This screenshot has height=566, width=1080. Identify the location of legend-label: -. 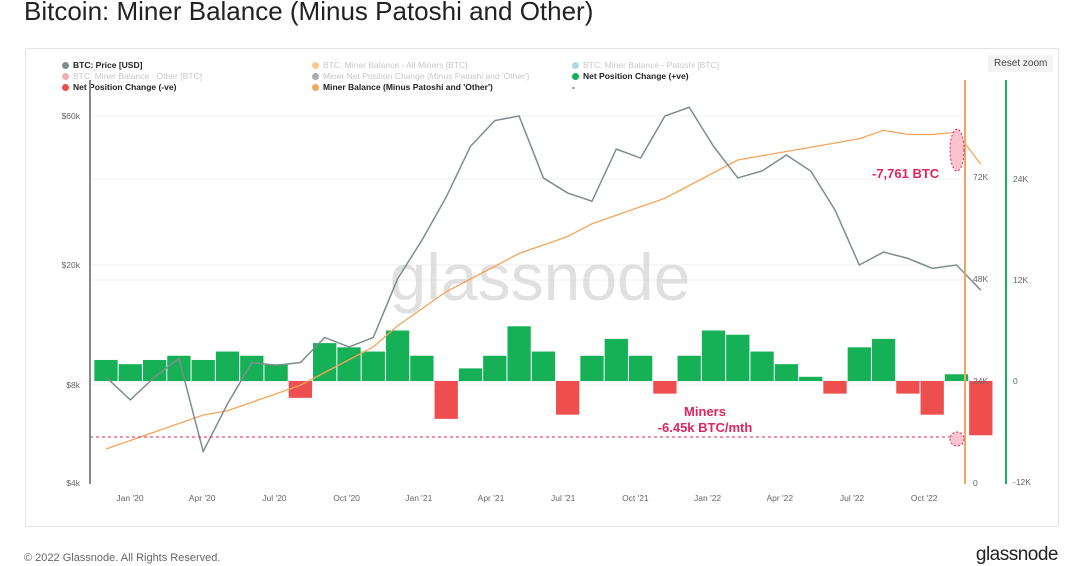
(573, 87).